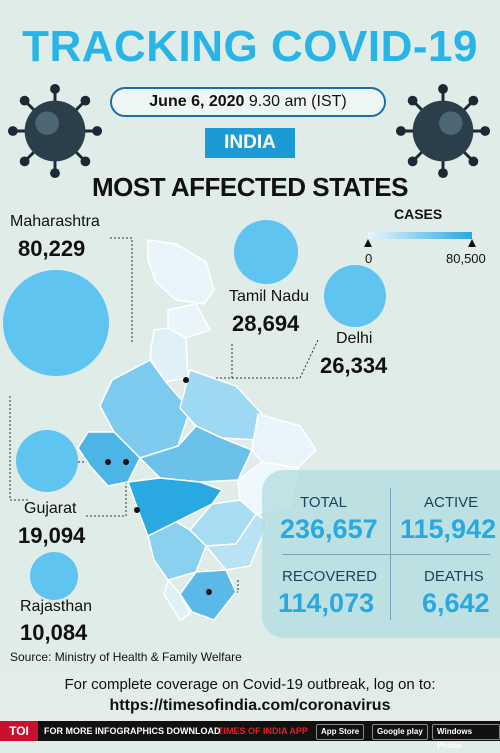 The width and height of the screenshot is (500, 753). What do you see at coordinates (263, 731) in the screenshot?
I see `promo-app: TIMES OF INDIA APP` at bounding box center [263, 731].